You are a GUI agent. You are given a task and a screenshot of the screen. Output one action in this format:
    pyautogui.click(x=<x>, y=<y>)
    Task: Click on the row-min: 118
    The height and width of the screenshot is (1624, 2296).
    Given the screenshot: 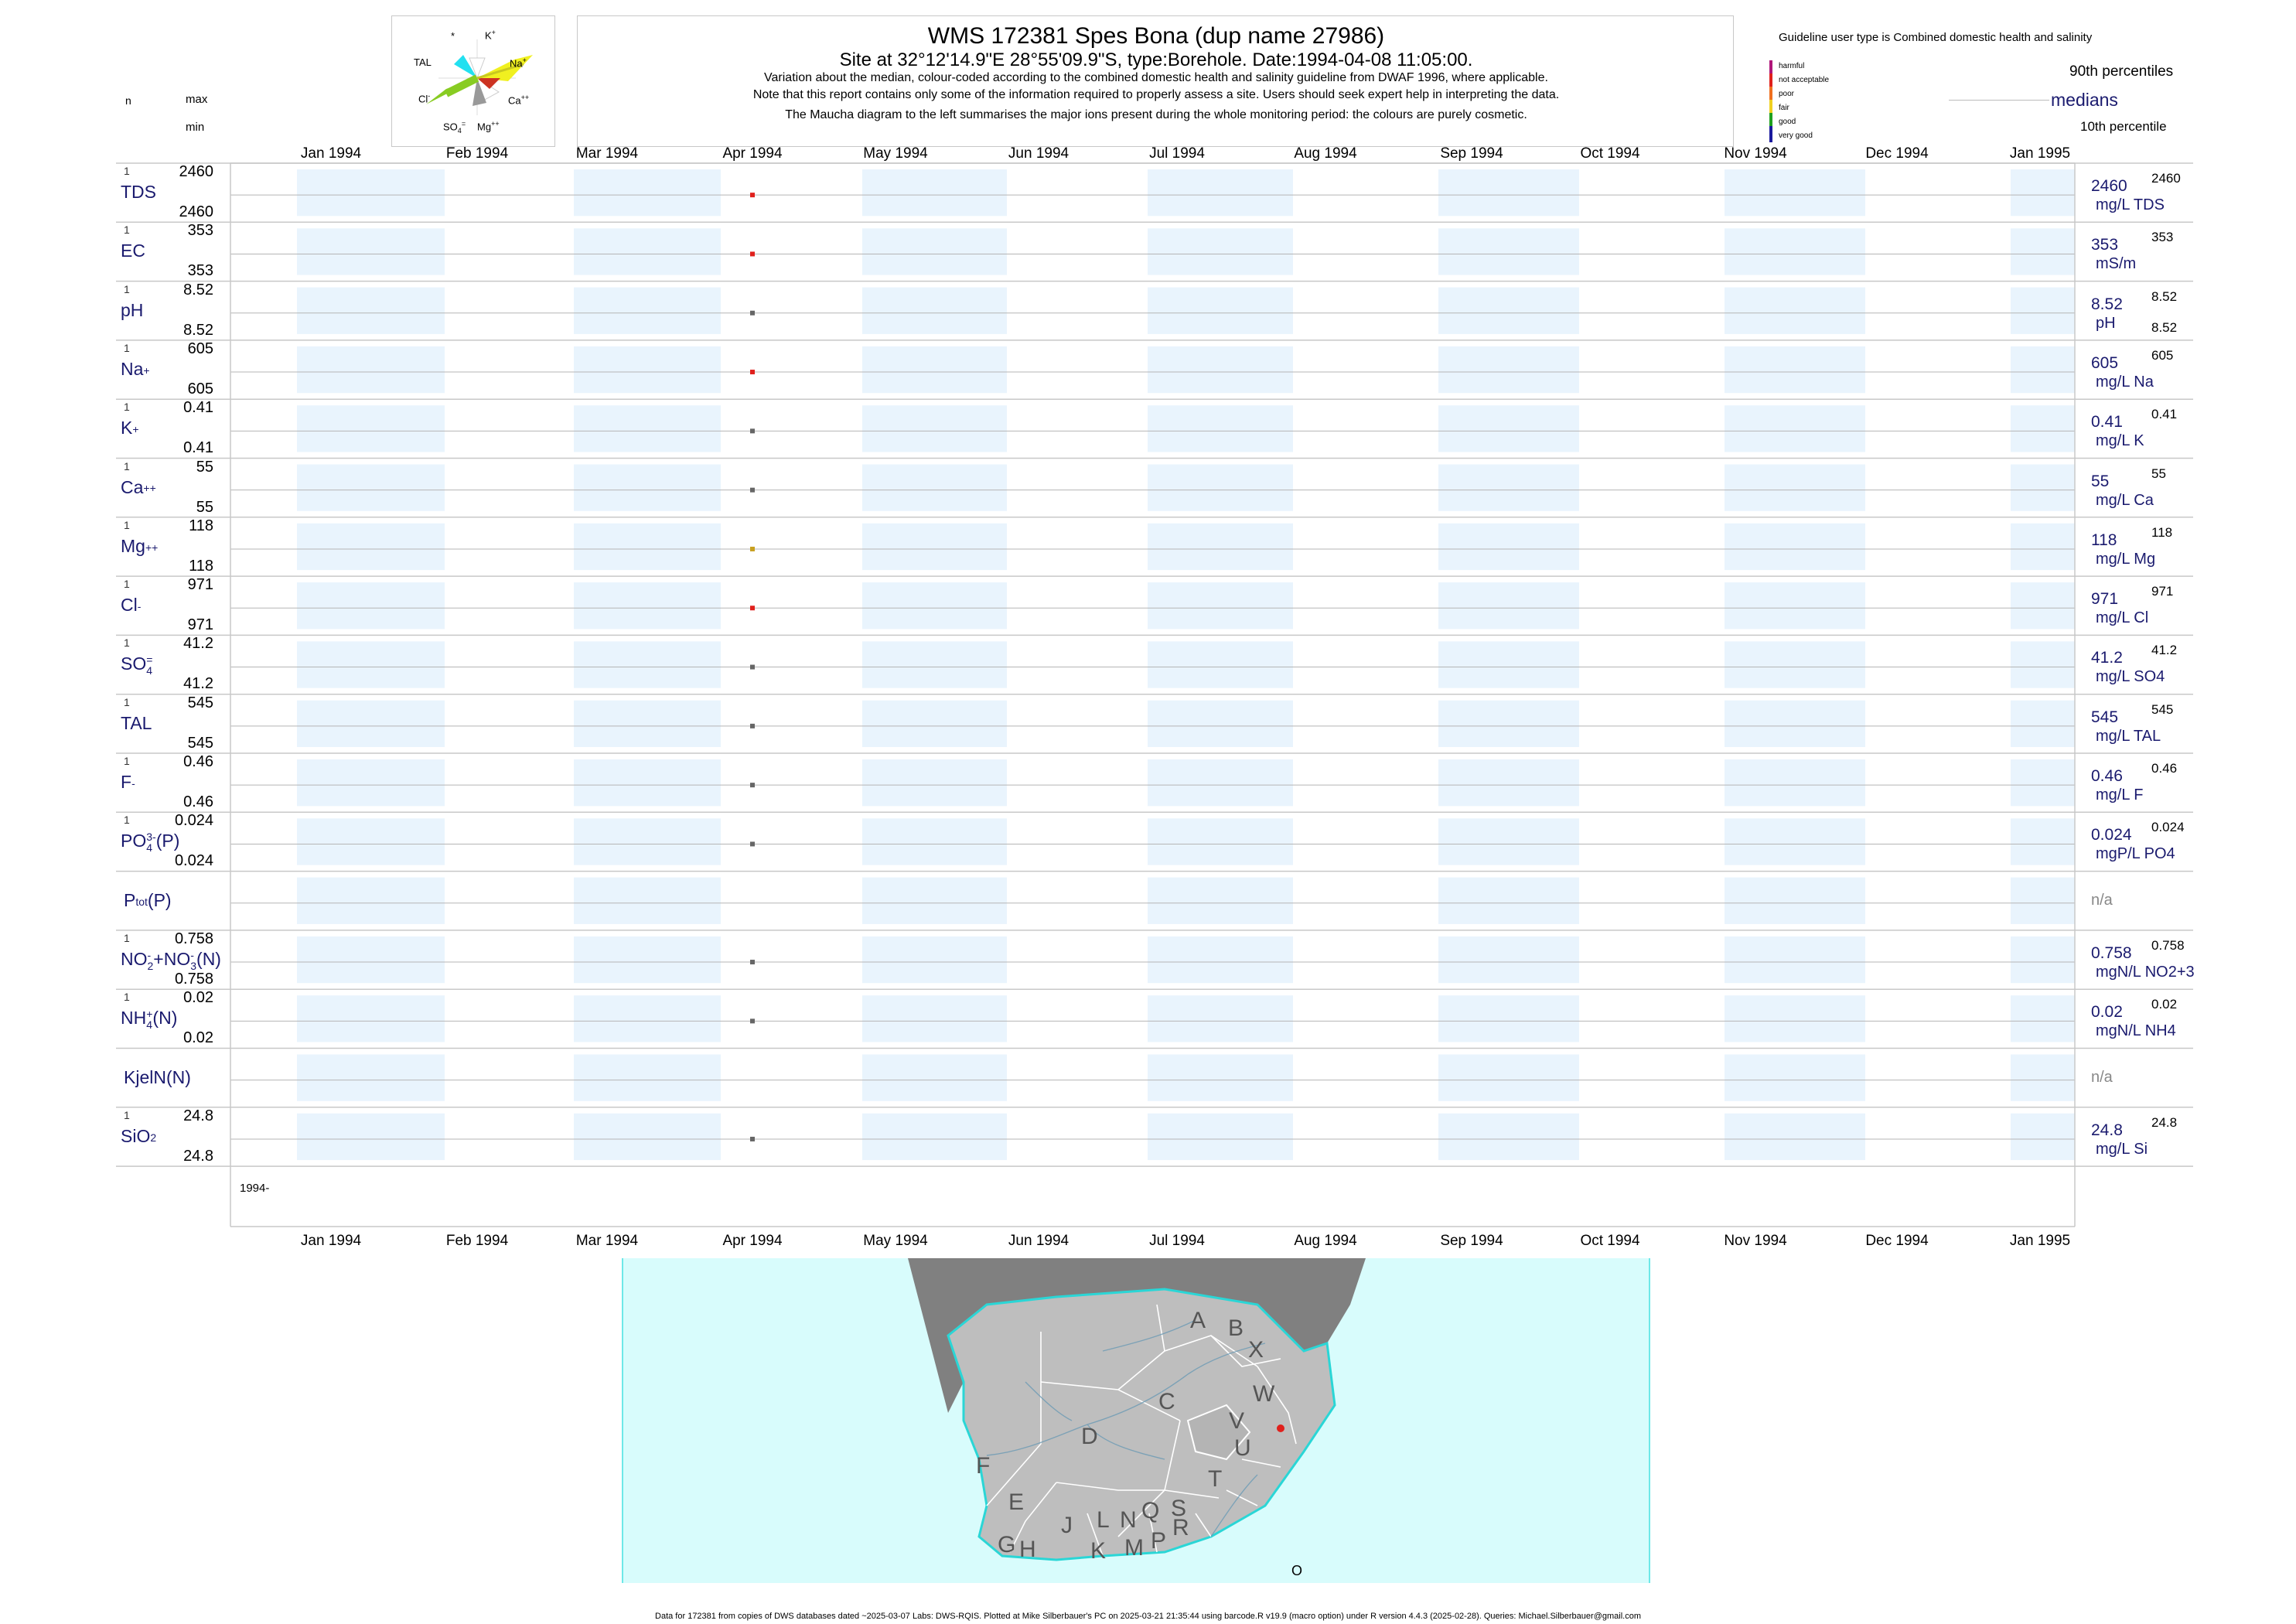 What is the action you would take?
    pyautogui.click(x=201, y=566)
    